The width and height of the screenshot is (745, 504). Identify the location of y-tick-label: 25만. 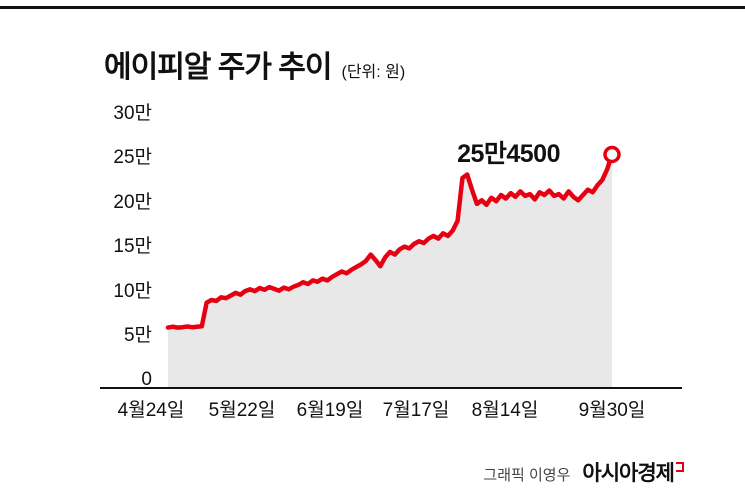
(132, 157).